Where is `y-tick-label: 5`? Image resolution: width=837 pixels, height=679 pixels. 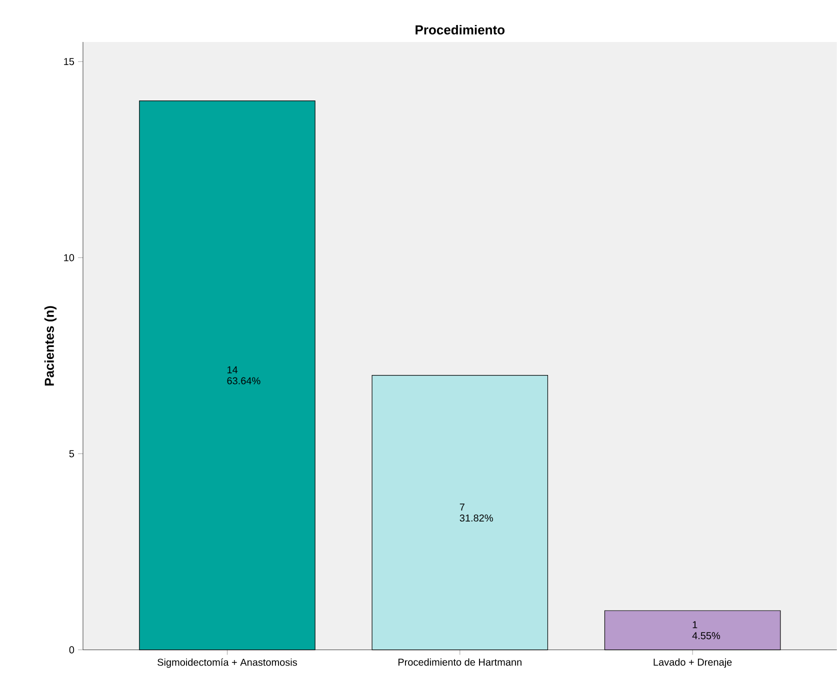 y-tick-label: 5 is located at coordinates (71, 454).